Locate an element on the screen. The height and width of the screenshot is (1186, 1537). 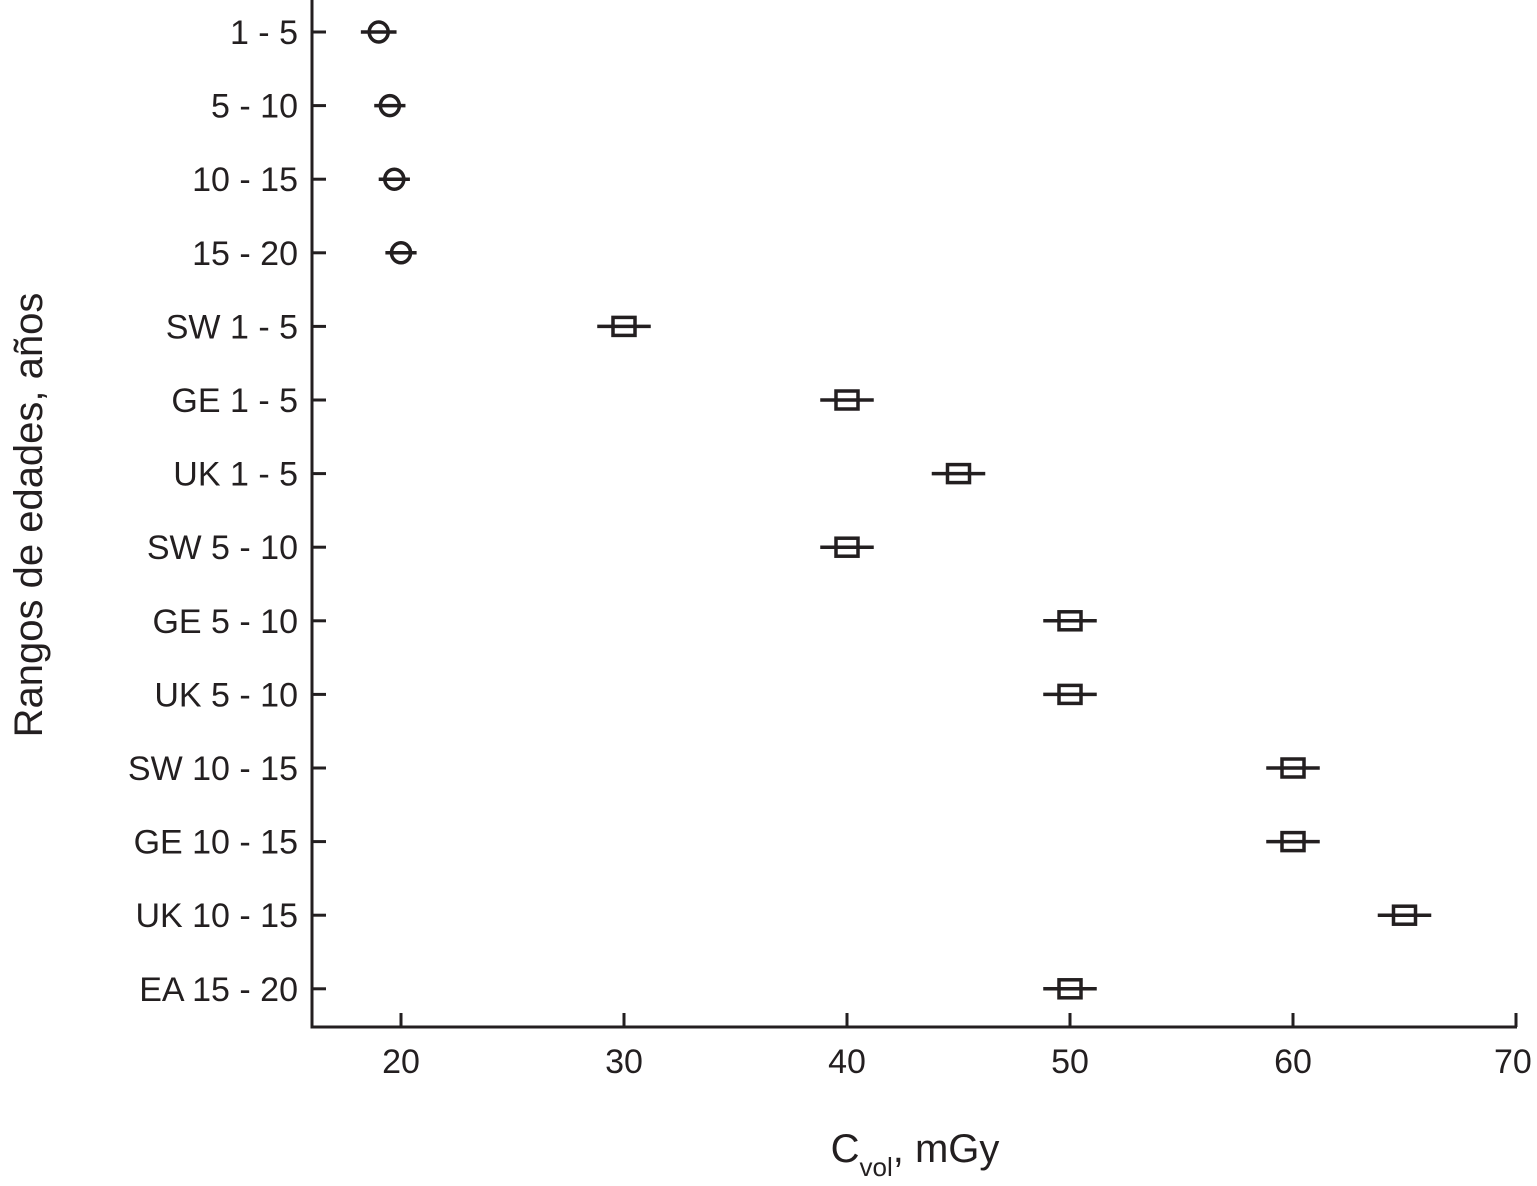
y-tick-label: UK 1 - 5 is located at coordinates (235, 475).